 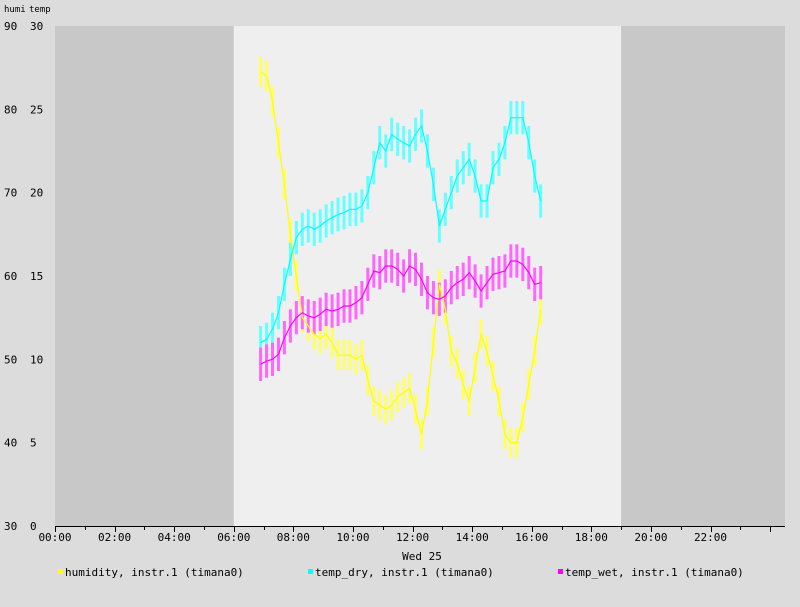 I want to click on legend-label-temp_dry: temp_dry, instr.1 (timana0), so click(x=404, y=572).